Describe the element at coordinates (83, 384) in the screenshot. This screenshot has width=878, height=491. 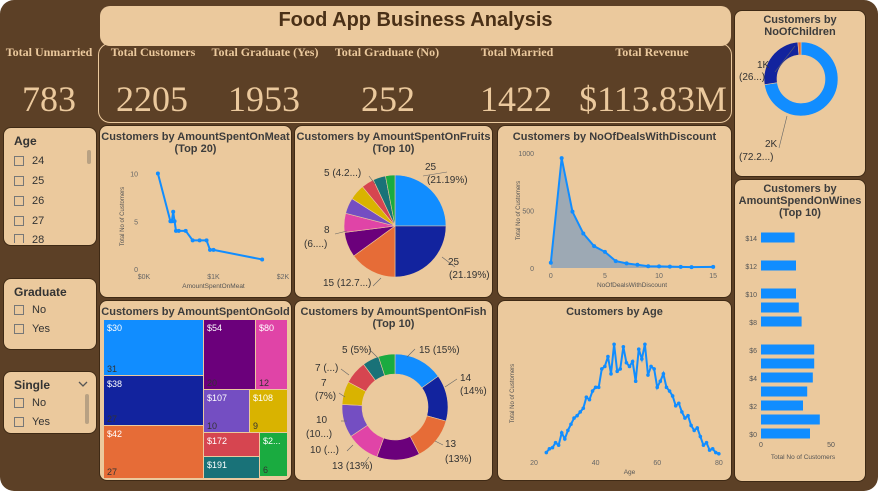
I see `chevron-down-icon` at that location.